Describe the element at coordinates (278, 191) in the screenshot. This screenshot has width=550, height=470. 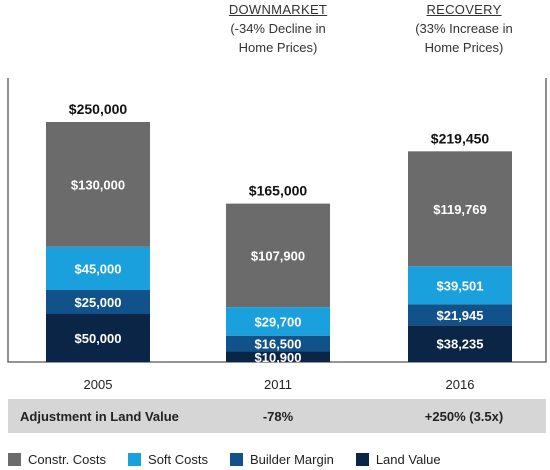
I see `total-label: $165,000` at that location.